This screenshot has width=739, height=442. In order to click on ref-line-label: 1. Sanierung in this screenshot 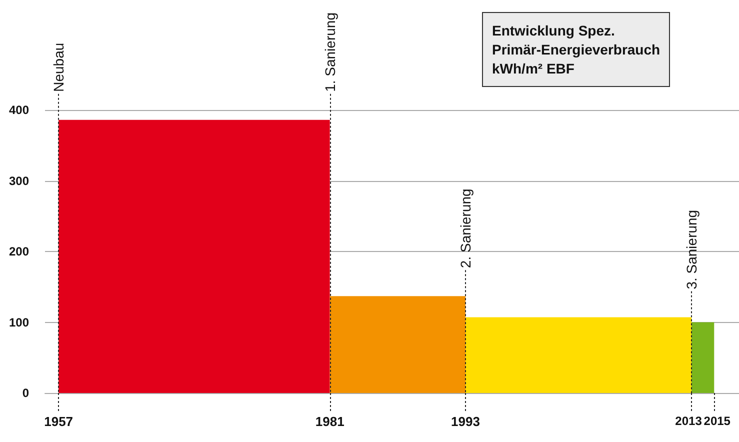, I will do `click(330, 52)`.